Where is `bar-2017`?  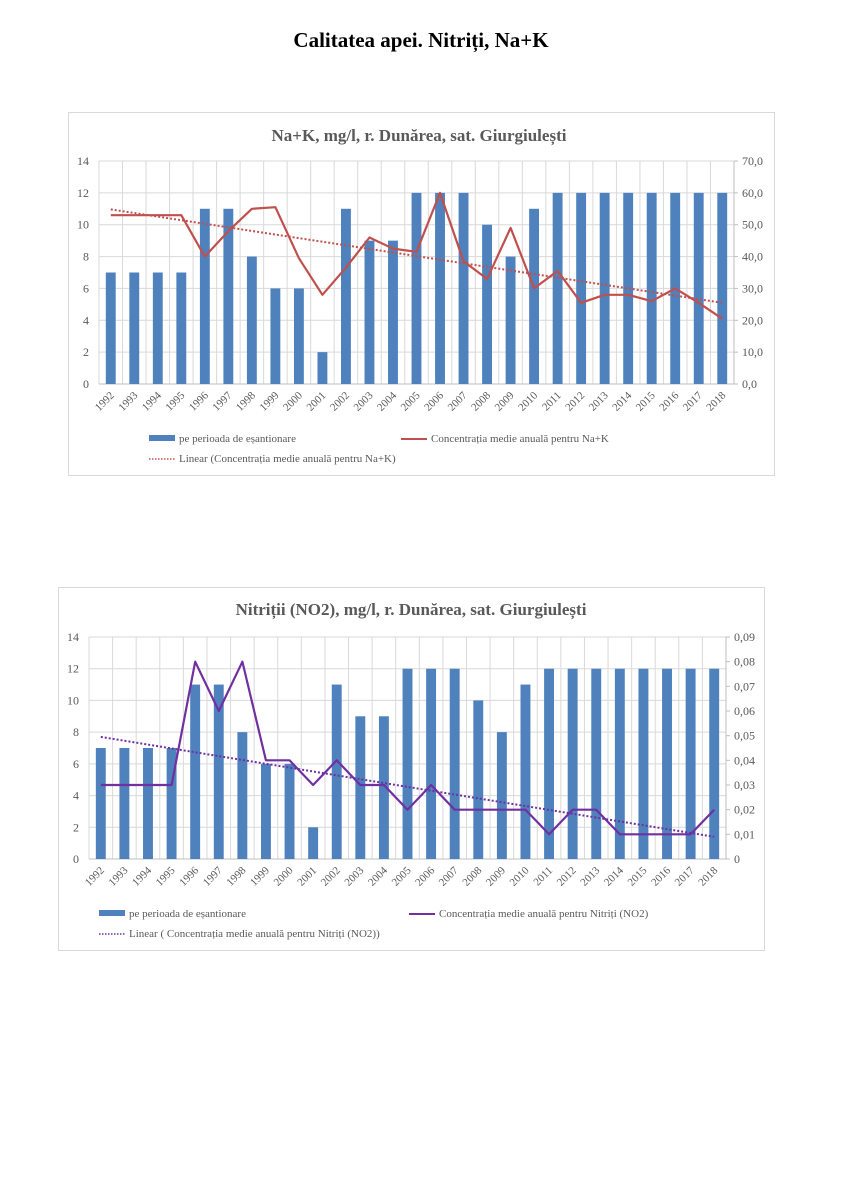 bar-2017 is located at coordinates (698, 288).